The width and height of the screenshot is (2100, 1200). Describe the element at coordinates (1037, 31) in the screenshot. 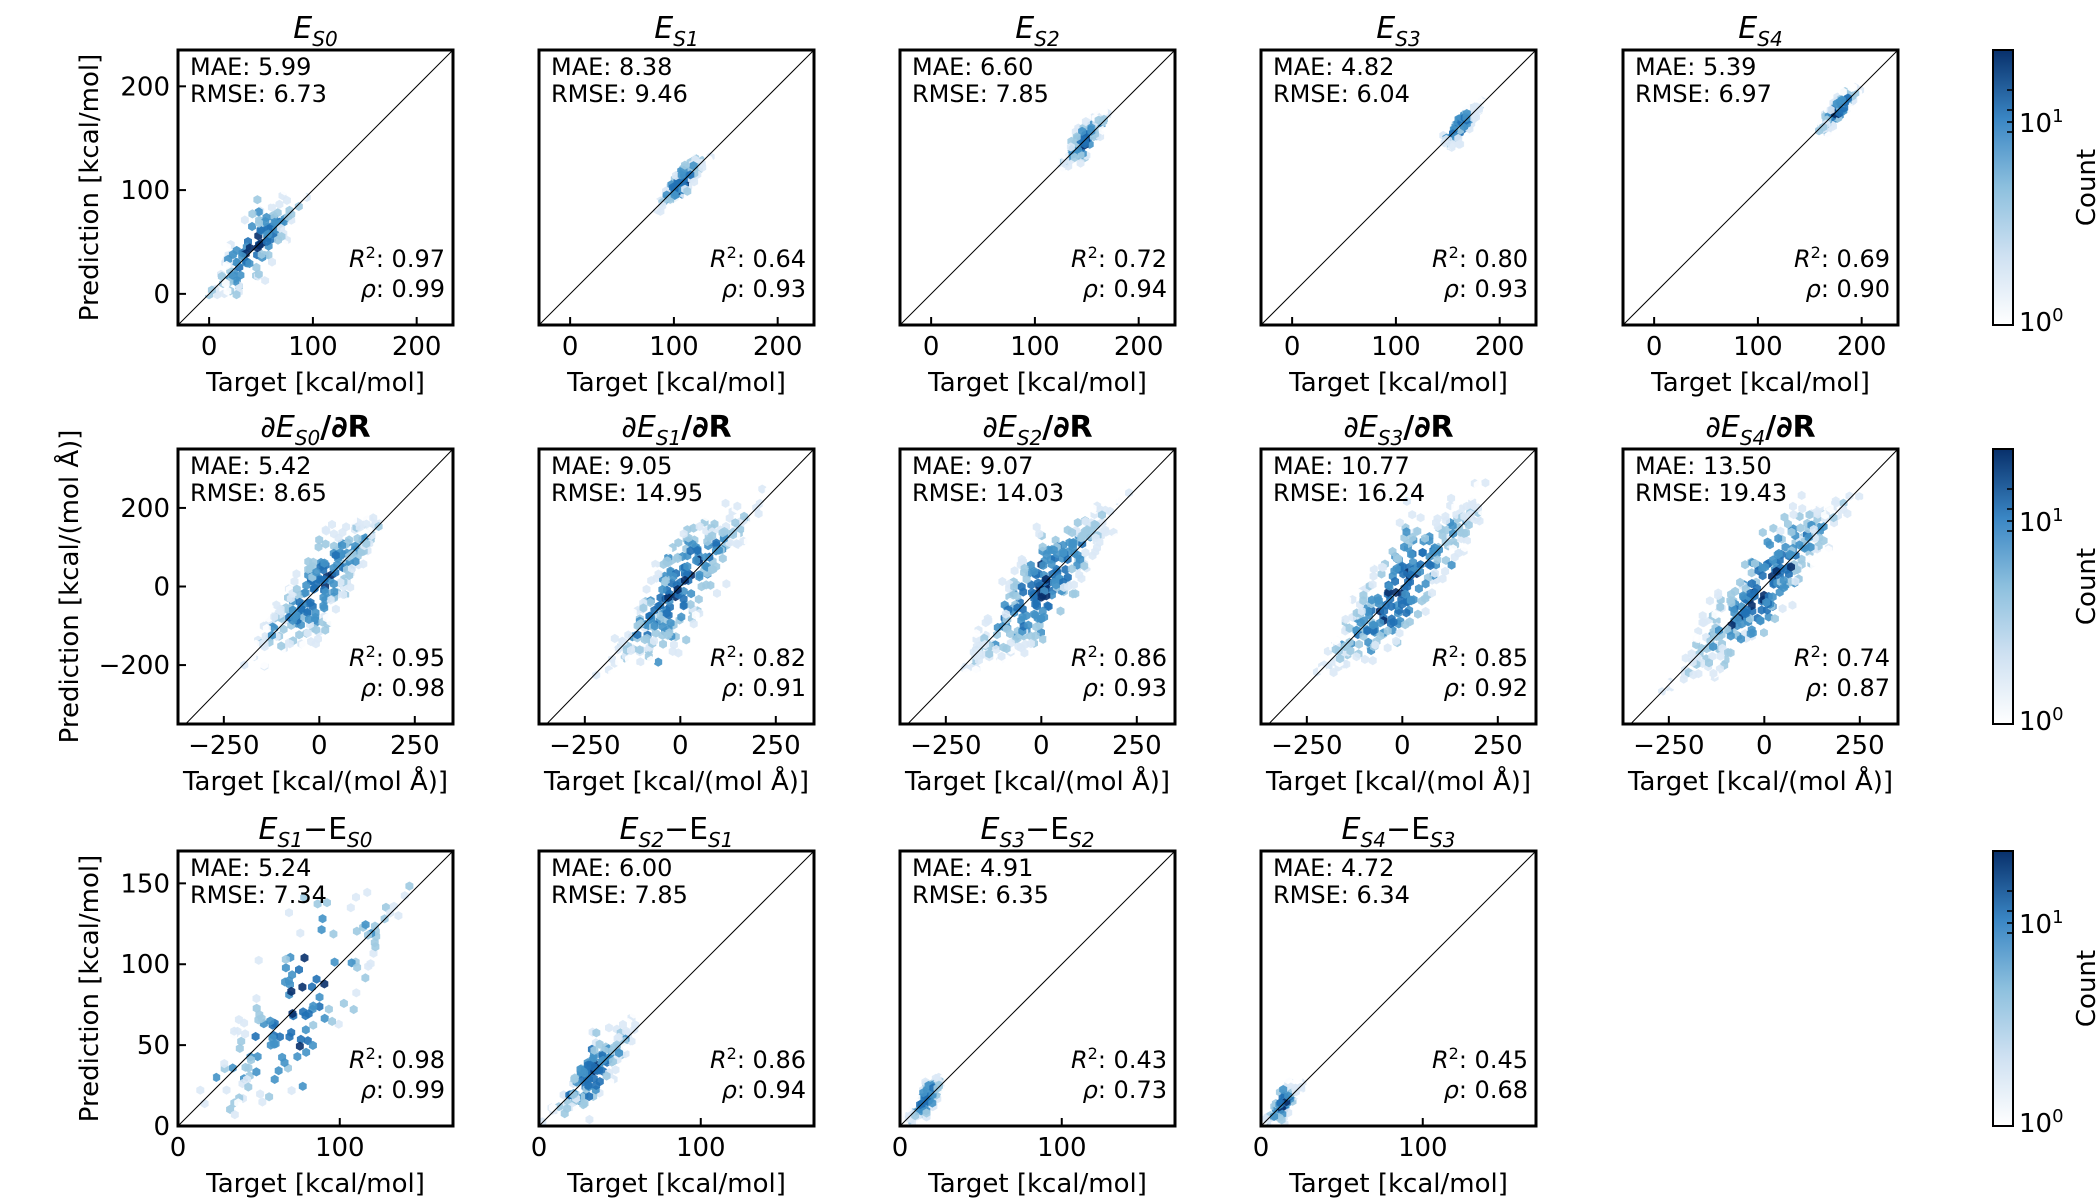

I see `panel-title: ES2` at that location.